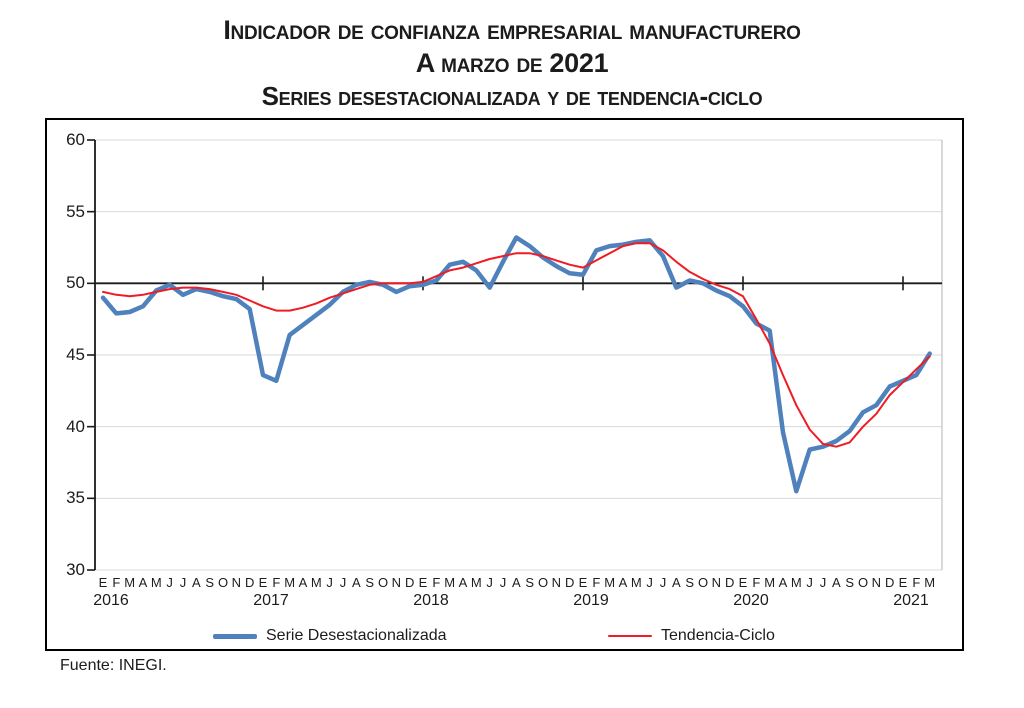 The height and width of the screenshot is (708, 1024). I want to click on year-tick-label: 2019, so click(591, 600).